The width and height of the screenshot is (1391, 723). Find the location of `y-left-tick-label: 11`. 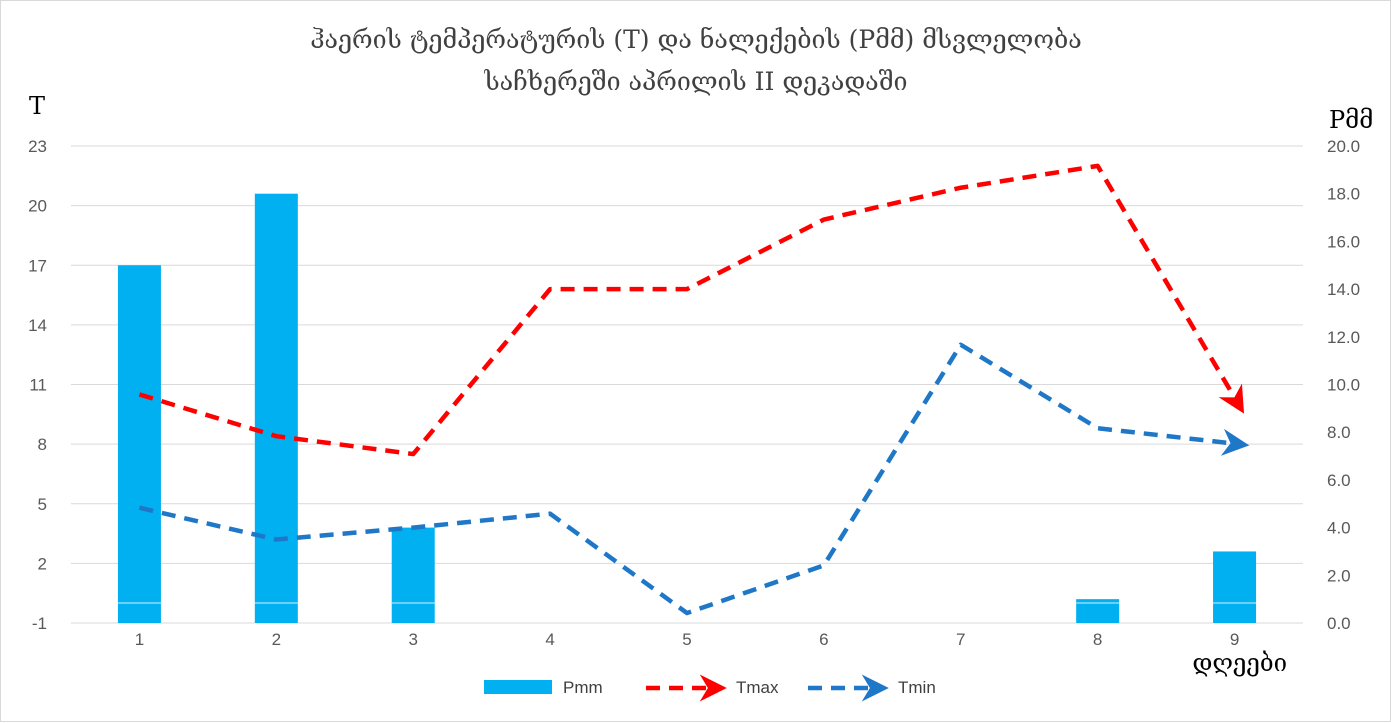

y-left-tick-label: 11 is located at coordinates (38, 385).